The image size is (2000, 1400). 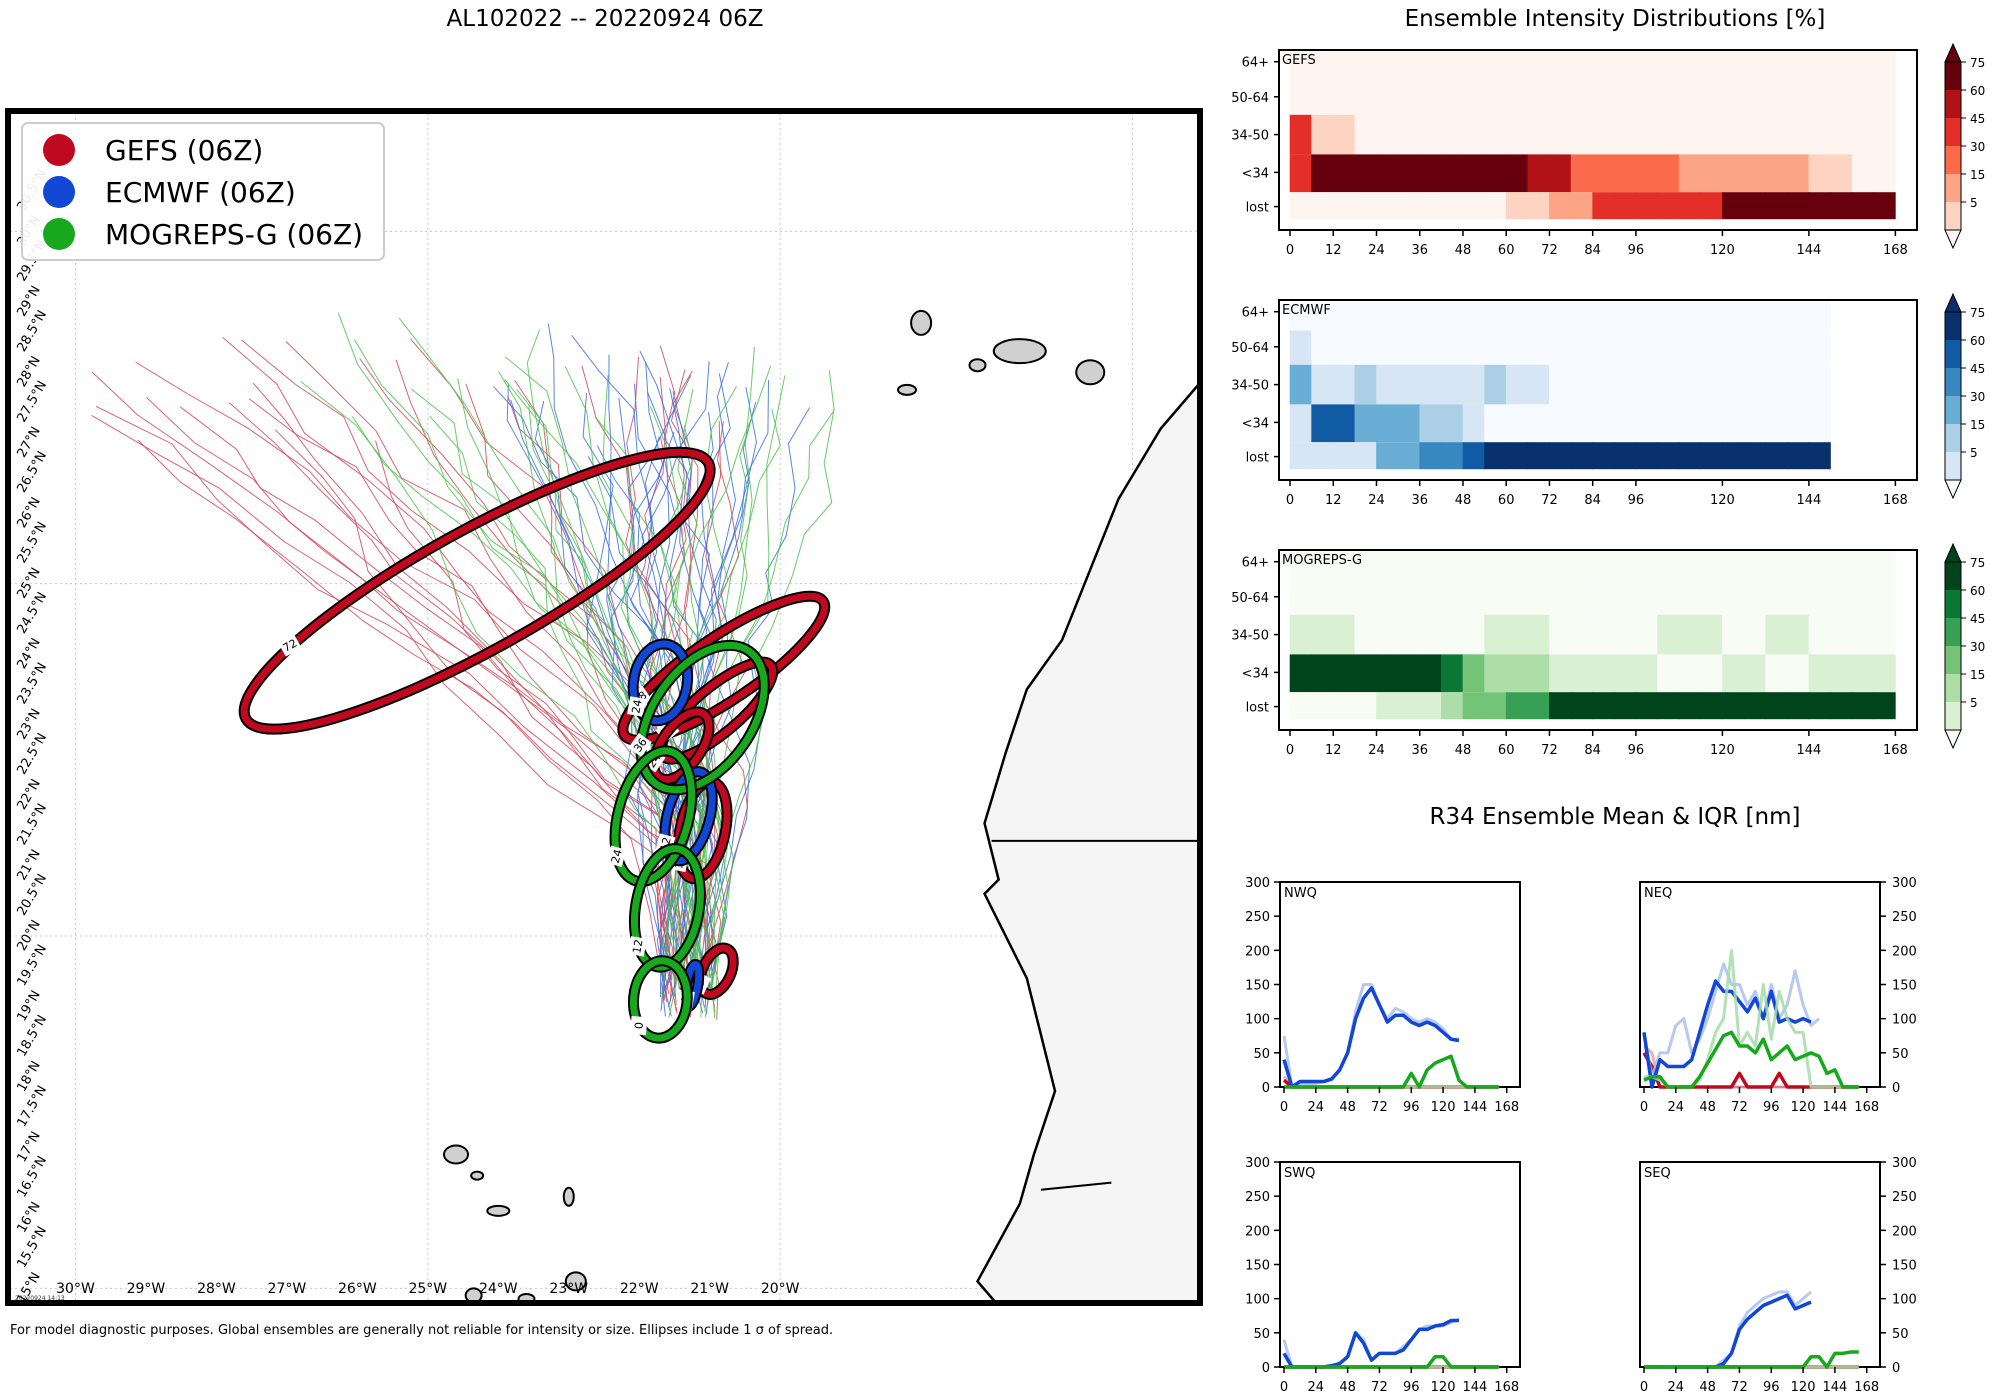 What do you see at coordinates (1977, 563) in the screenshot?
I see `colorbar-label: 75` at bounding box center [1977, 563].